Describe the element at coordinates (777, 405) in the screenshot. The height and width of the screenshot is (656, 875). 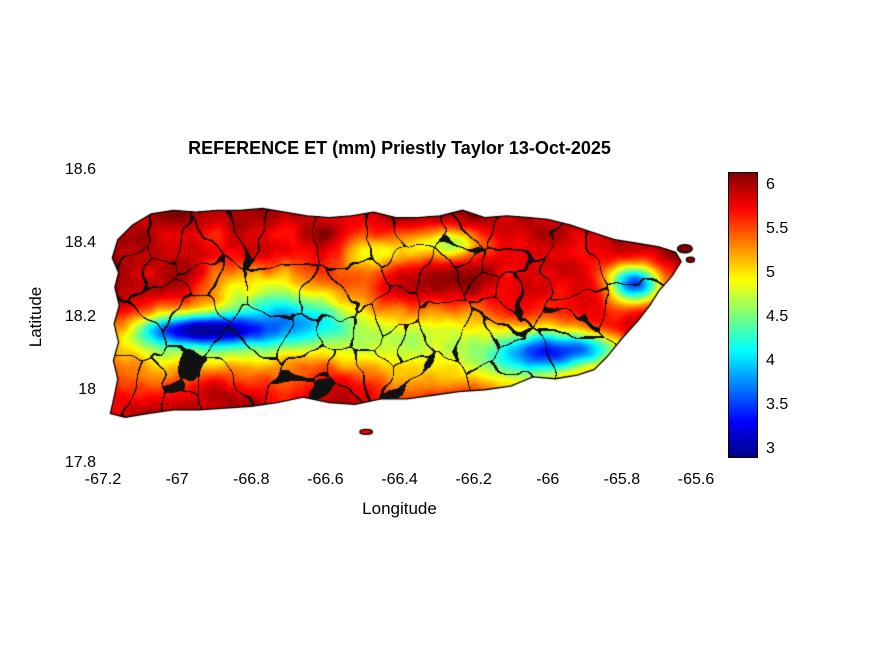
I see `colorbar-tick-label: 3.5` at that location.